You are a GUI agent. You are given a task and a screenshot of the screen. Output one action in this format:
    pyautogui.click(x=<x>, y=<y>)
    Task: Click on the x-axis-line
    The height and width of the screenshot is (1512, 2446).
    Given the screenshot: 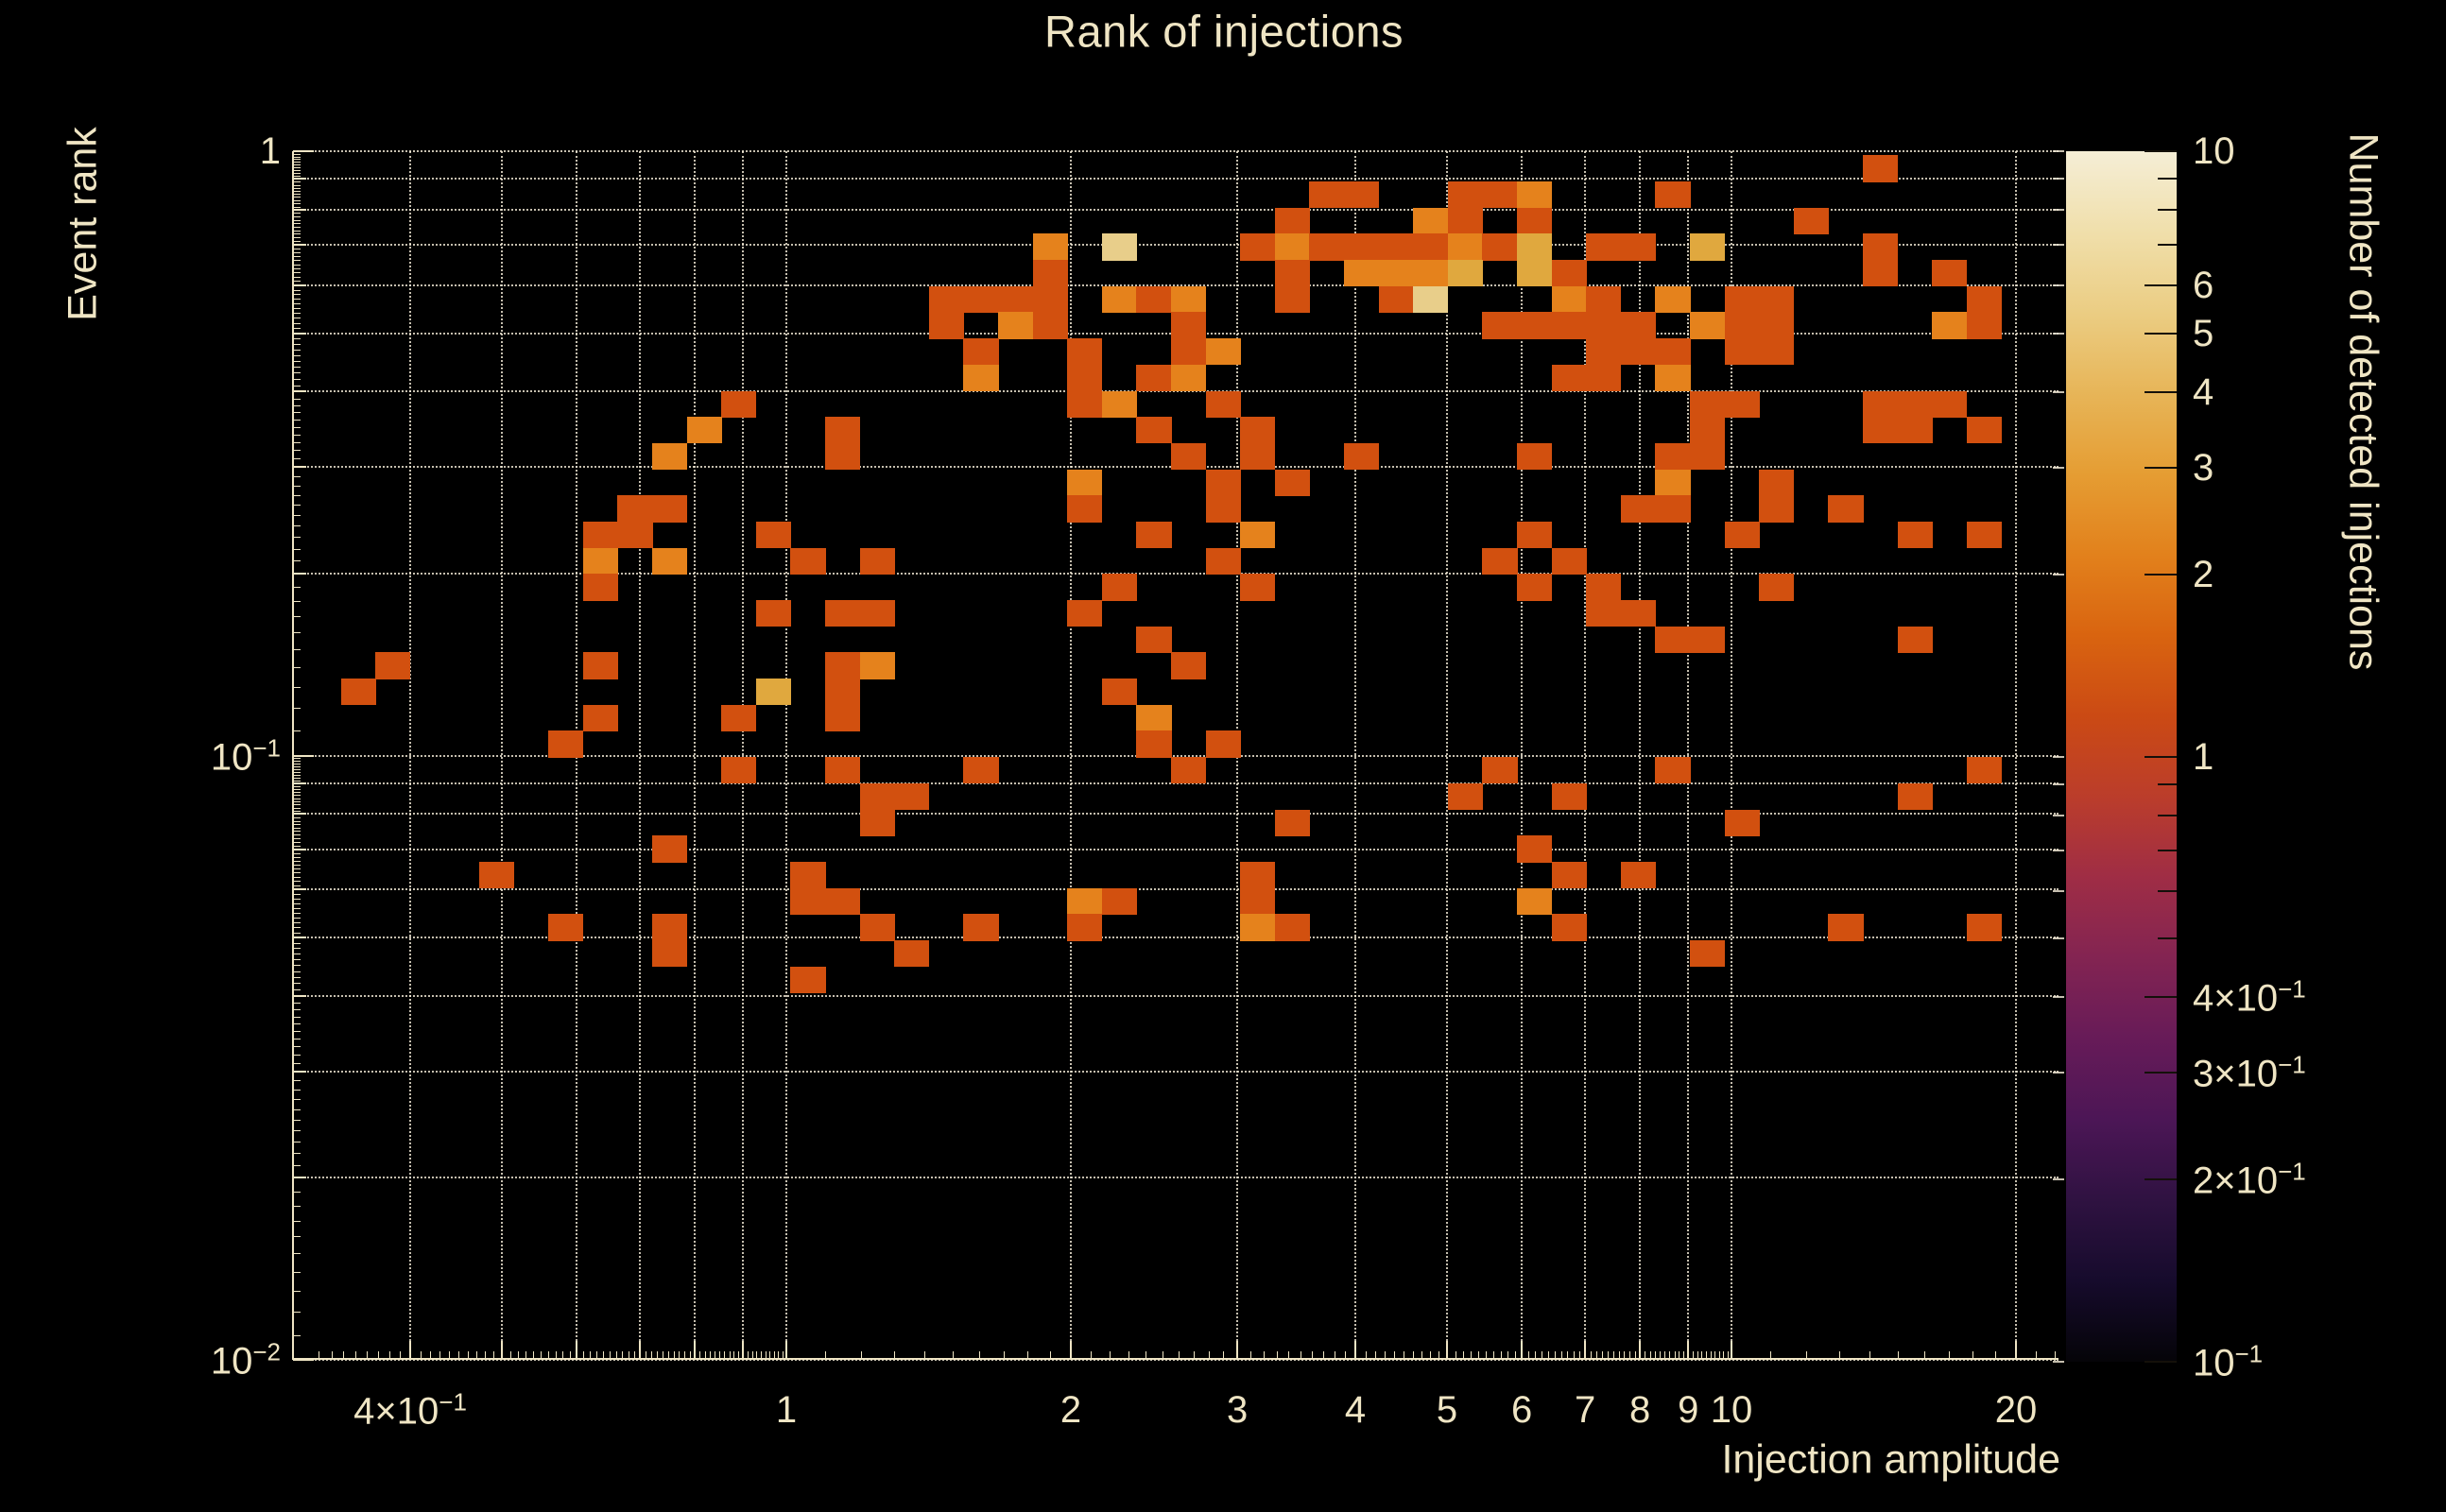 What is the action you would take?
    pyautogui.click(x=1175, y=1359)
    